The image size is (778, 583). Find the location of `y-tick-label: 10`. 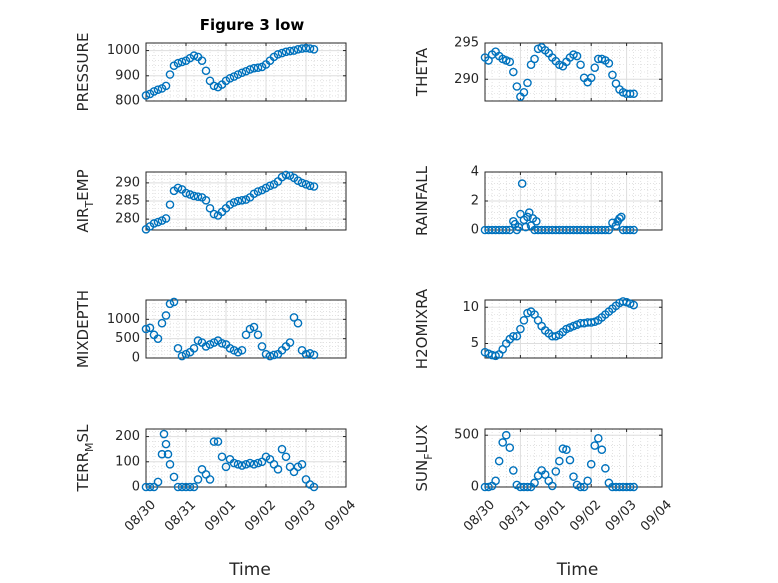

y-tick-label: 10 is located at coordinates (470, 307).